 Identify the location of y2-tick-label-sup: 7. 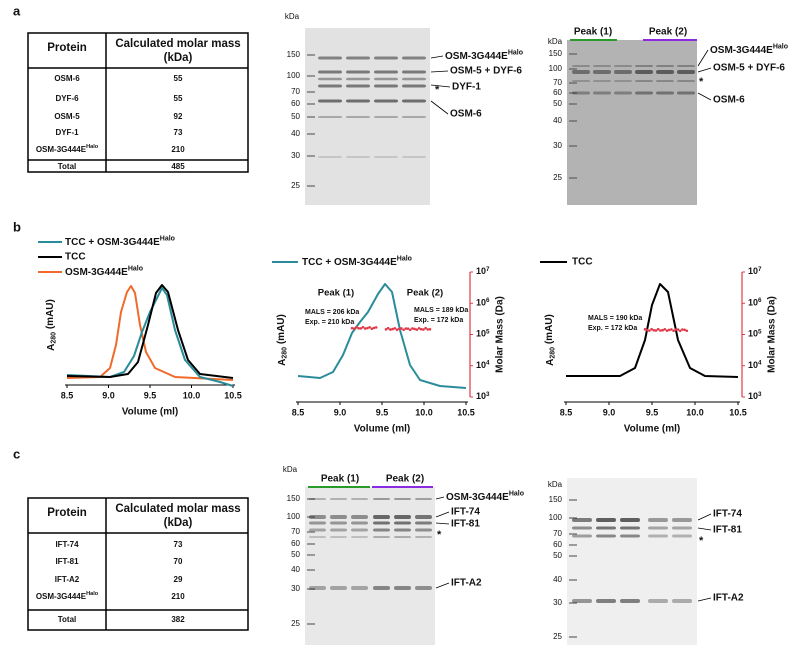
(760, 269).